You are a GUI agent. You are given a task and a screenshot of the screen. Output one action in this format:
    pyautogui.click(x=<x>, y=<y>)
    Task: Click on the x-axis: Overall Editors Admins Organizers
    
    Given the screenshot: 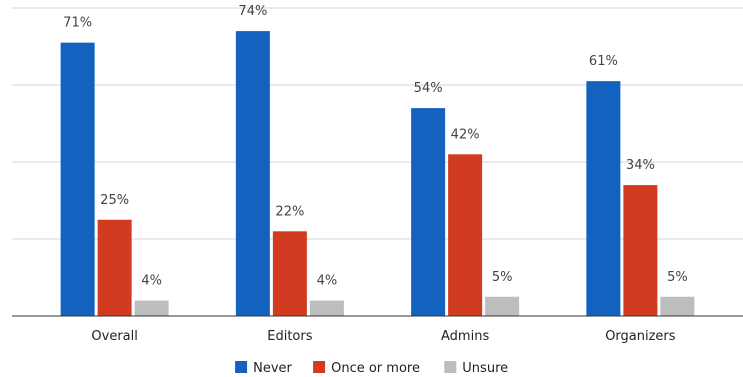 What is the action you would take?
    pyautogui.click(x=377, y=329)
    